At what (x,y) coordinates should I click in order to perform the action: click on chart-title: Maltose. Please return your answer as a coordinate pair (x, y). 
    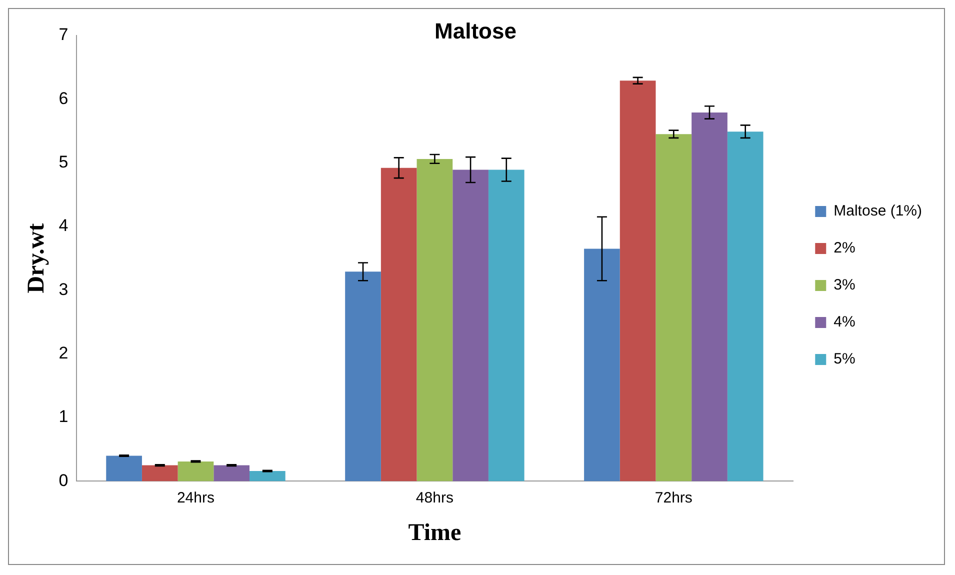
    Looking at the image, I should click on (475, 31).